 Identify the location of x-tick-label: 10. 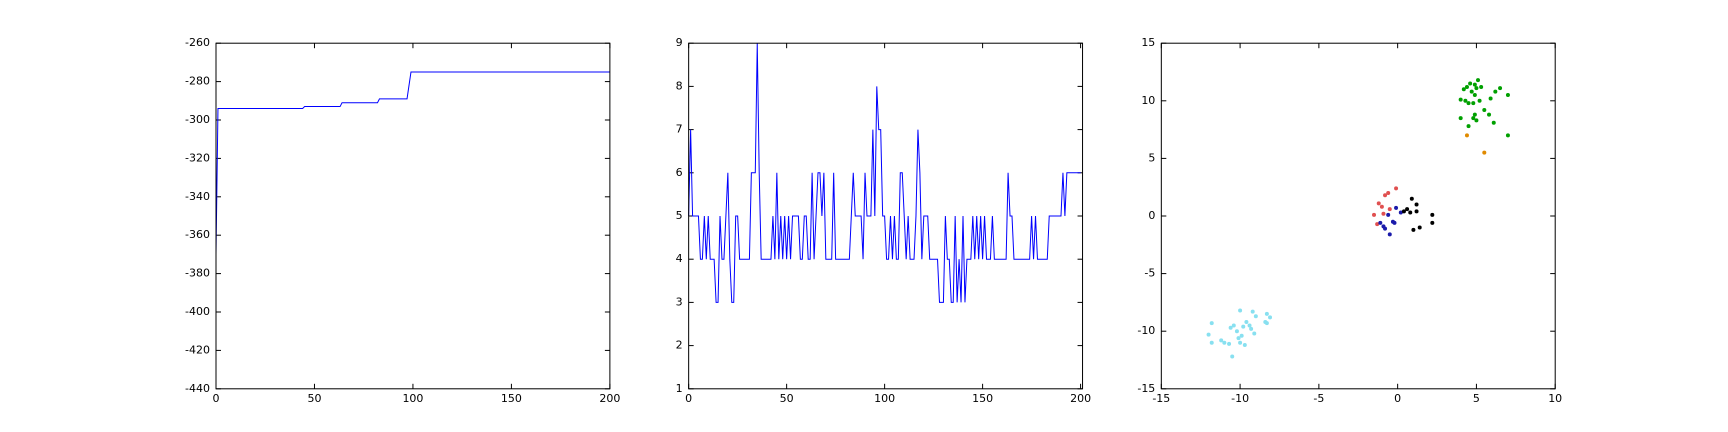
(1555, 398).